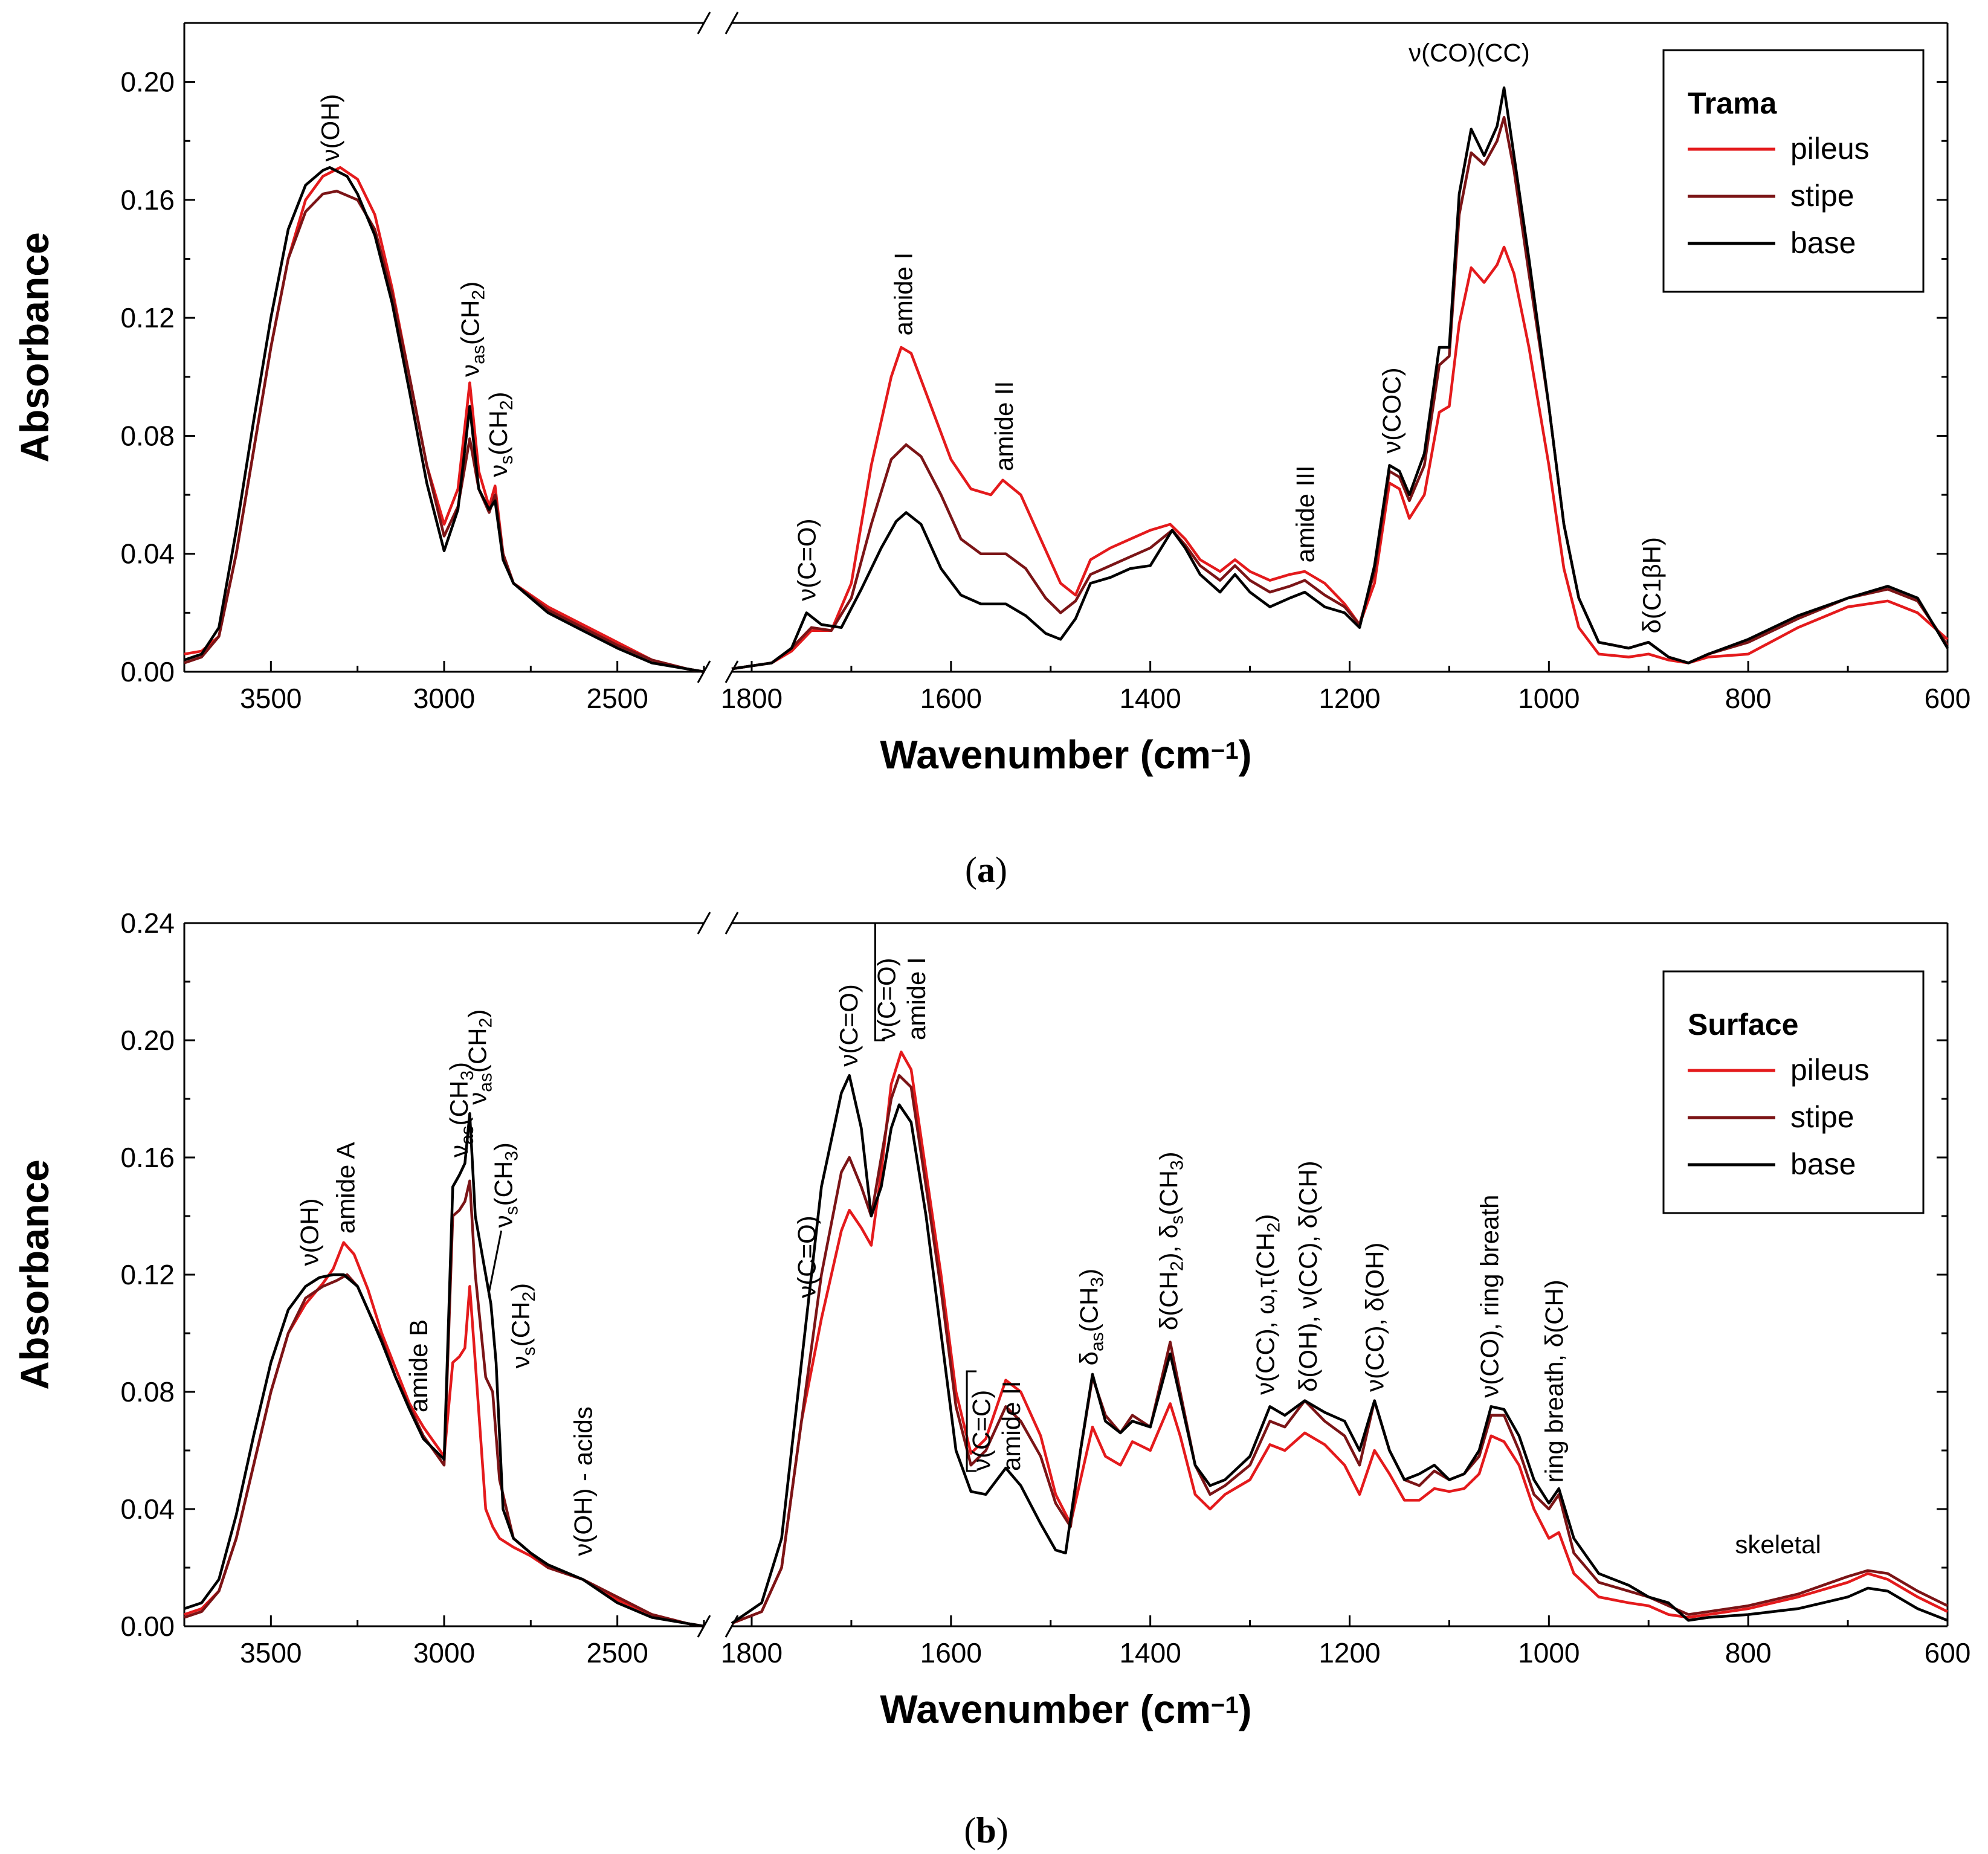 The image size is (1988, 1854). What do you see at coordinates (1267, 1304) in the screenshot?
I see `peak-annotation: ν(CC), ω,τ(CH2)` at bounding box center [1267, 1304].